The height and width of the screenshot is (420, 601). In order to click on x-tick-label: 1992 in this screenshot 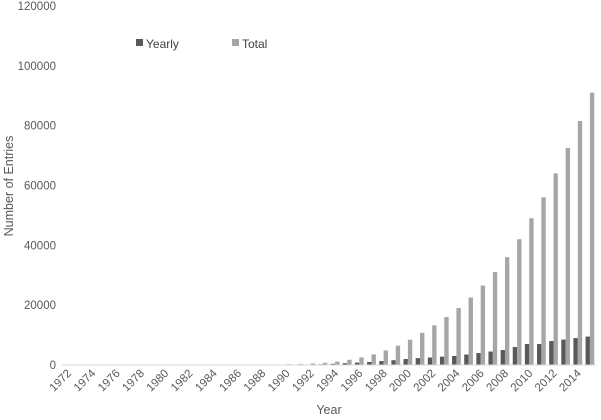, I will do `click(303, 381)`.